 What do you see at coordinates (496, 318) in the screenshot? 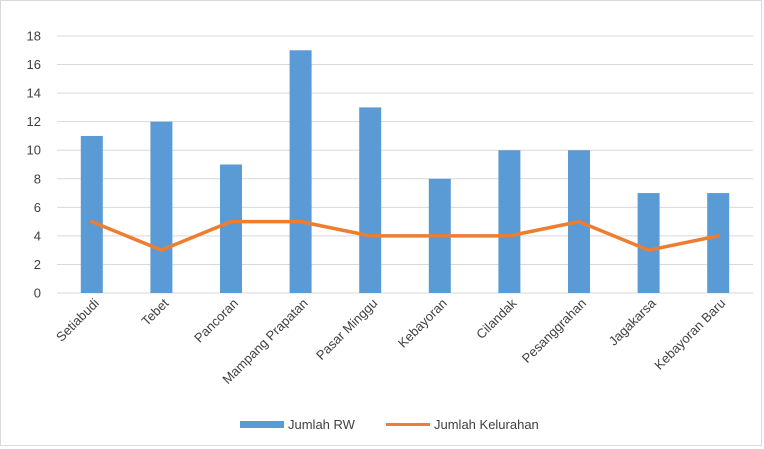
I see `x-tick-label: Cilandak` at bounding box center [496, 318].